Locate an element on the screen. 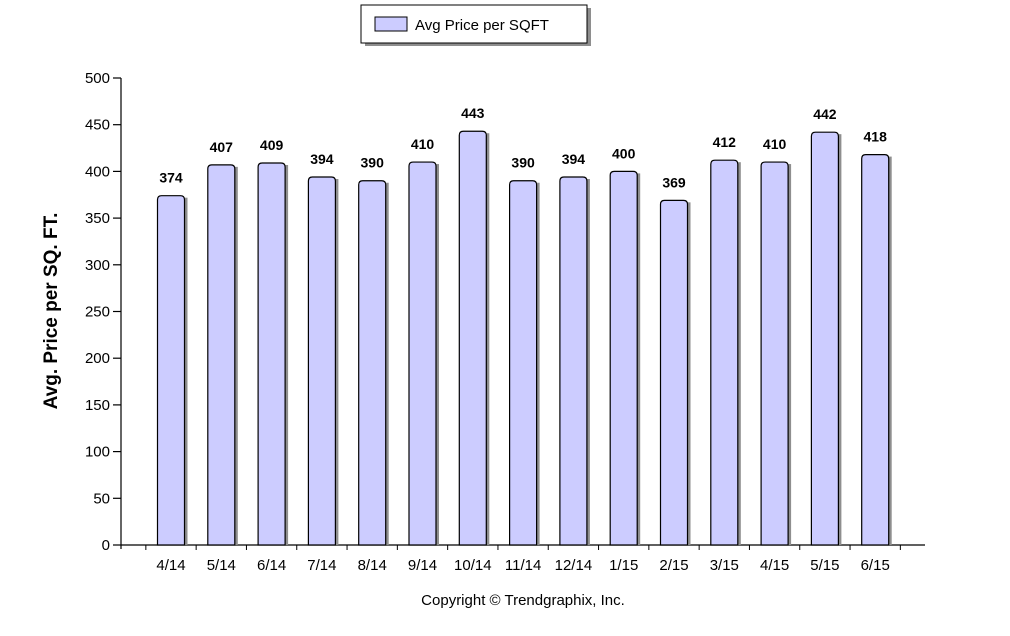  x-tick-label: 11/14 is located at coordinates (523, 565).